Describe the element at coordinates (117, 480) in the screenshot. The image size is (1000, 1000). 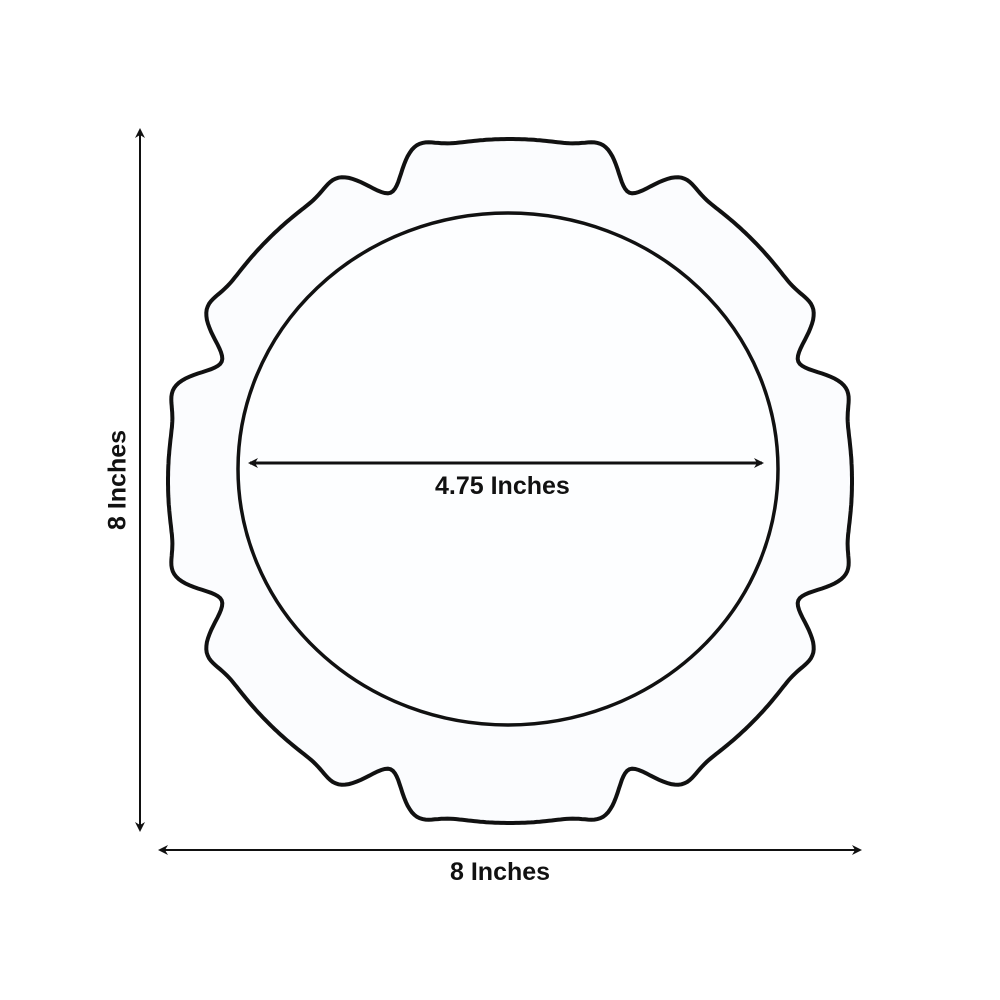
I see `height-label: 8 Inches` at that location.